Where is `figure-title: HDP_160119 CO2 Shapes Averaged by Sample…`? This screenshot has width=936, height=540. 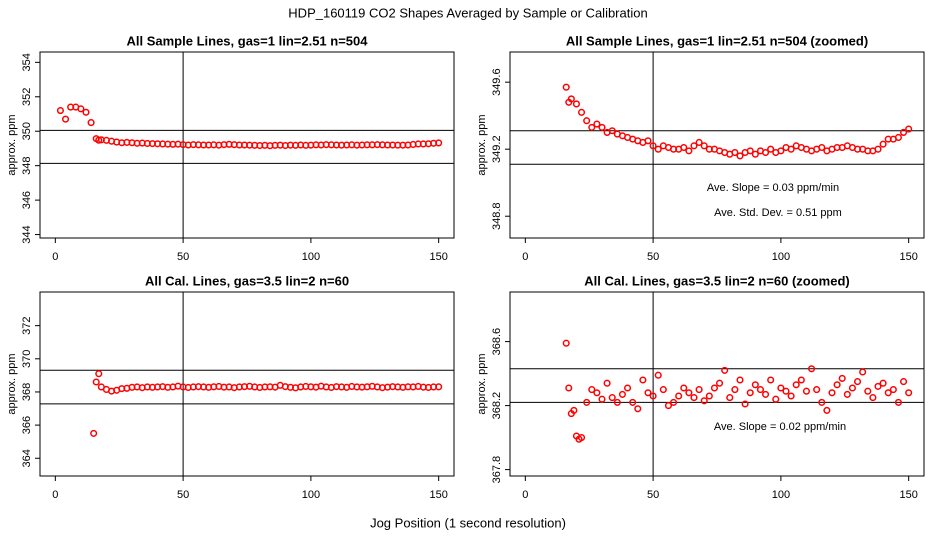 figure-title: HDP_160119 CO2 Shapes Averaged by Sample… is located at coordinates (467, 12).